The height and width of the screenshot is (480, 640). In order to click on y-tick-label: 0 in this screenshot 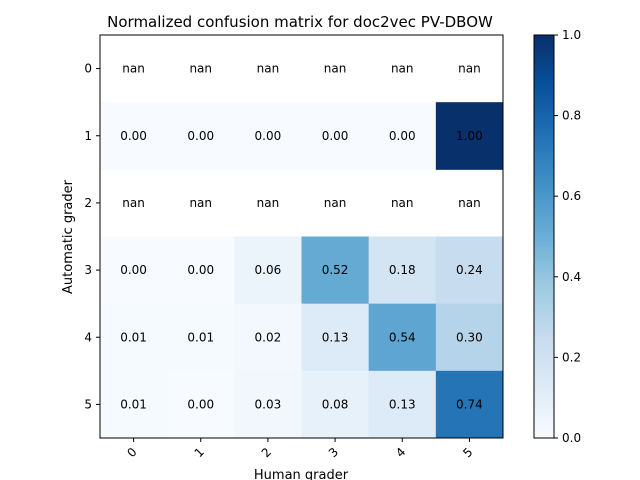, I will do `click(88, 69)`.